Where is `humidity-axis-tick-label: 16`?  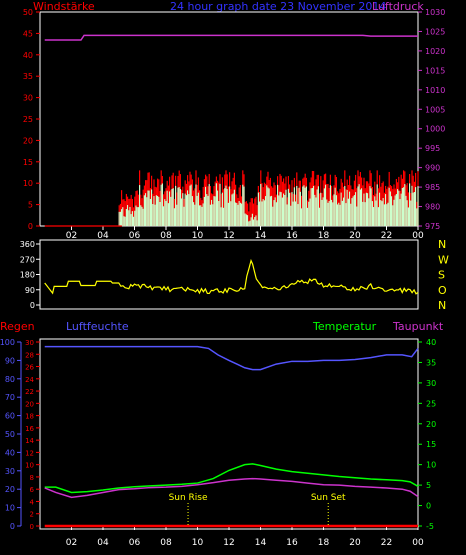 humidity-axis-tick-label: 16 is located at coordinates (29, 429).